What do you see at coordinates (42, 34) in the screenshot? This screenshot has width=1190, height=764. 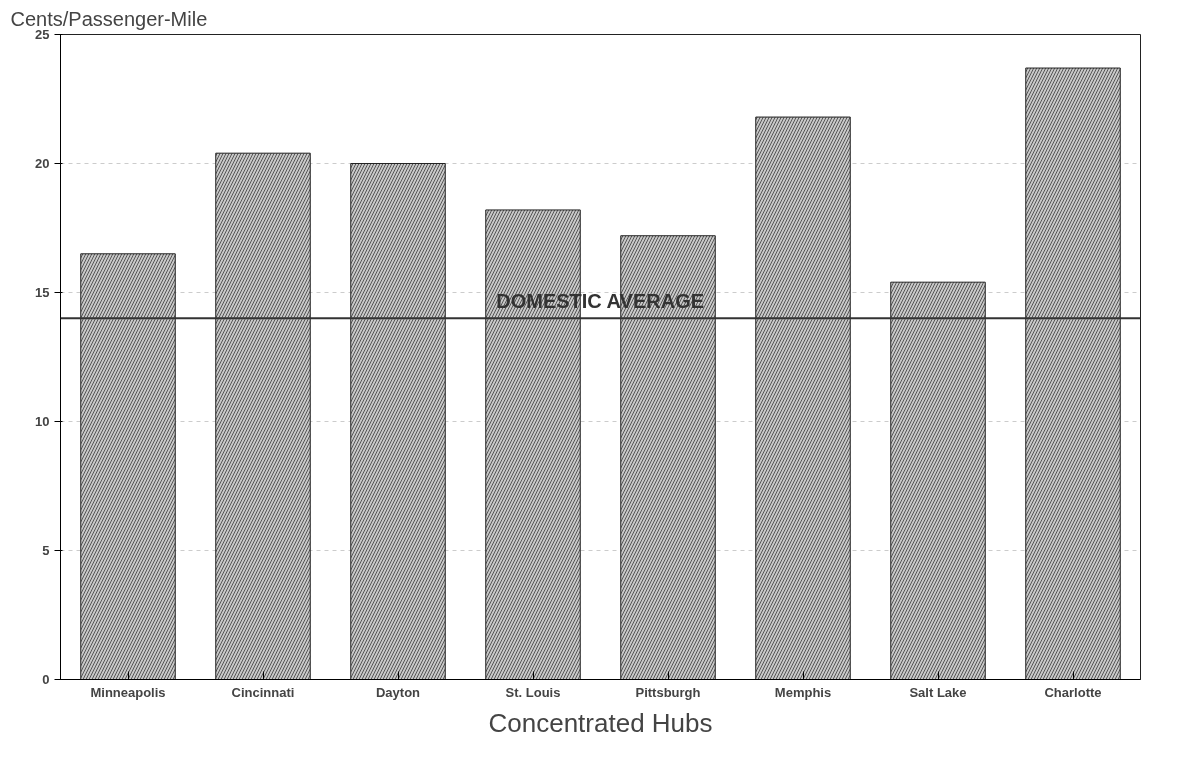 I see `y-tick-label: 25` at bounding box center [42, 34].